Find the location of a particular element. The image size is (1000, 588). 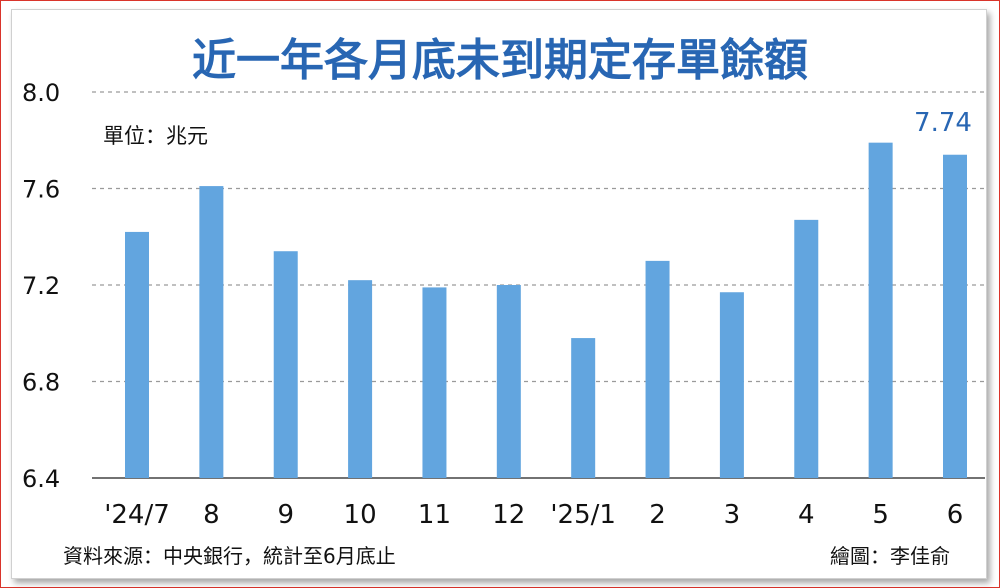

x-tick-label: '25/1 is located at coordinates (583, 515).